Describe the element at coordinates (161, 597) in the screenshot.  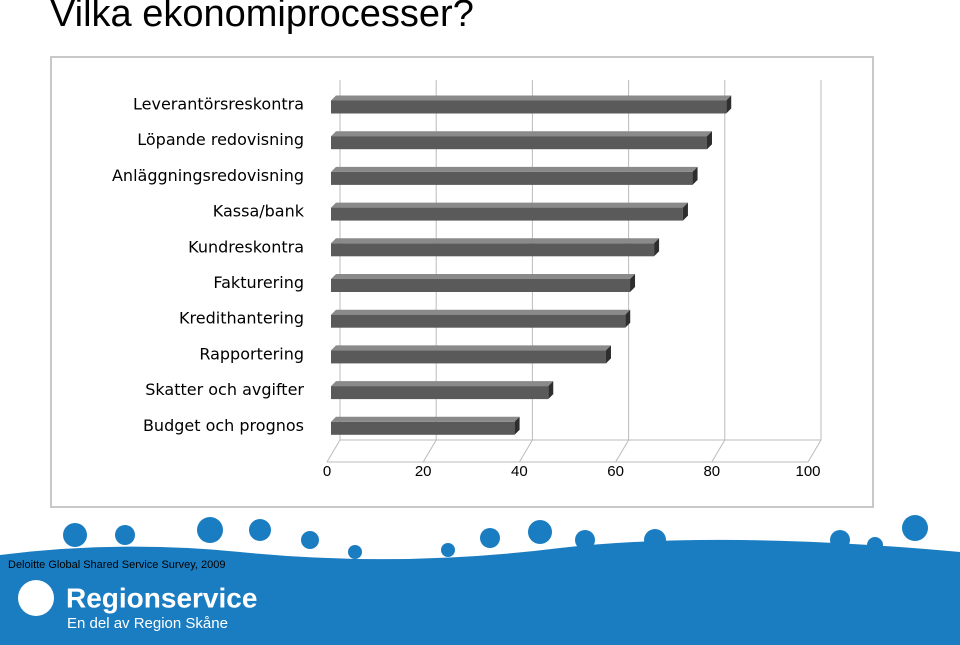
I see `logo-name: Regionservice` at that location.